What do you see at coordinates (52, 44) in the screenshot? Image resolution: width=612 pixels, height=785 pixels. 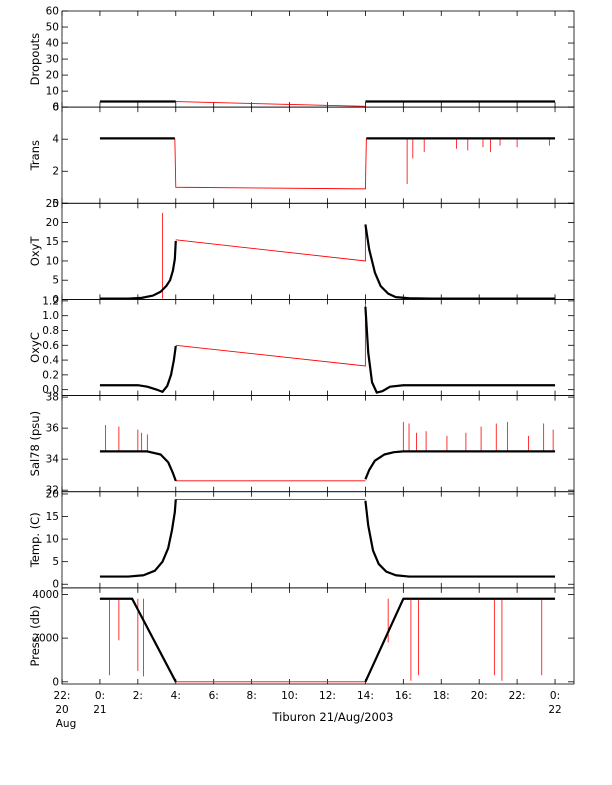 I see `y-tick-label: 40` at bounding box center [52, 44].